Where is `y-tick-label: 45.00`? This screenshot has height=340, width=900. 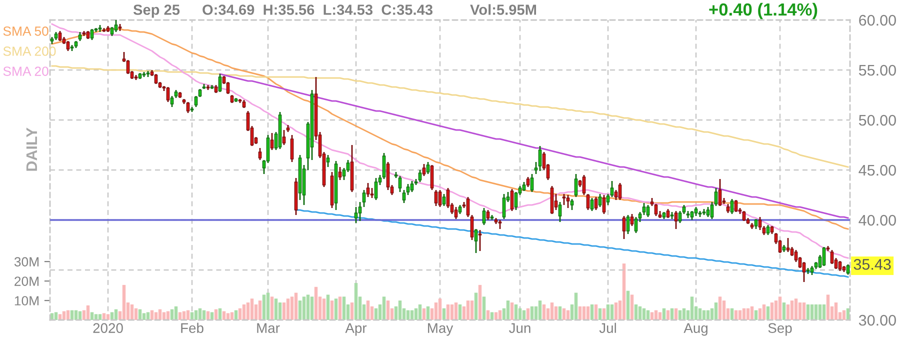
y-tick-label: 45.00 is located at coordinates (877, 170).